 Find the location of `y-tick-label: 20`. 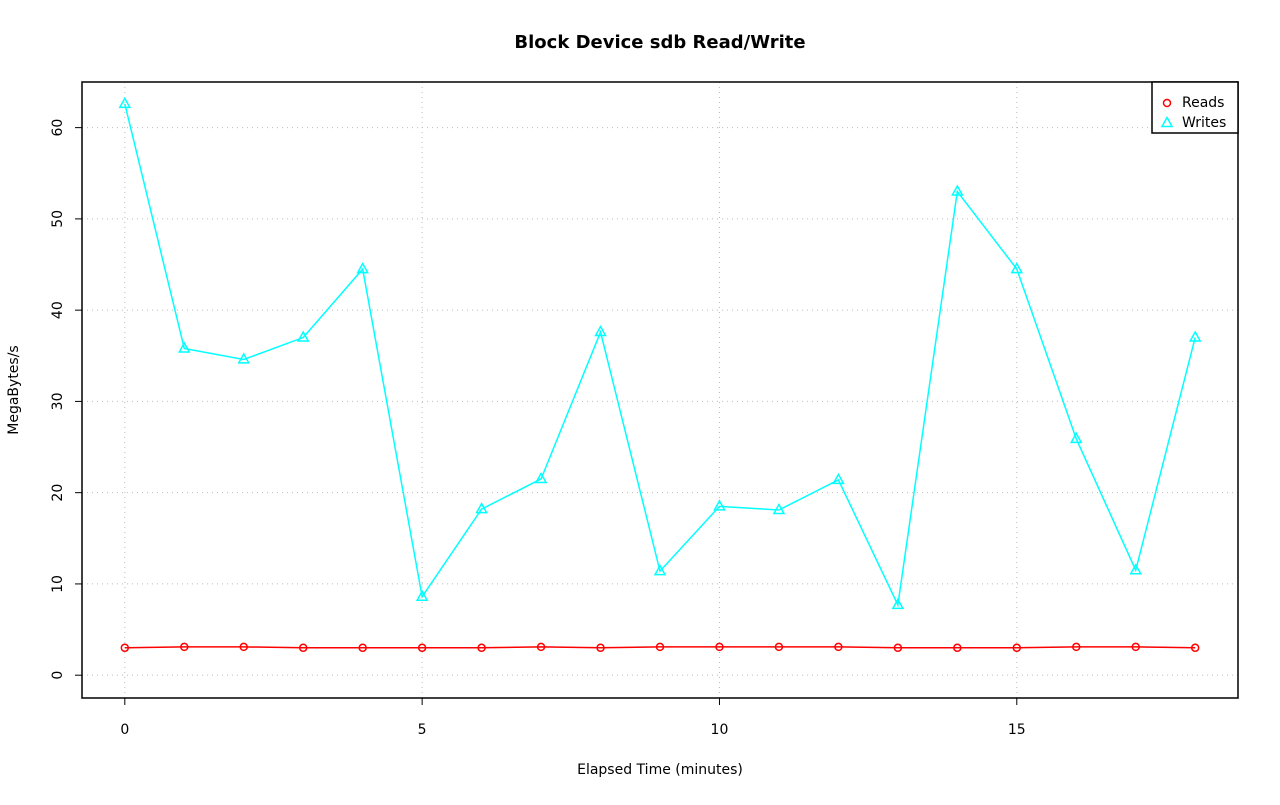

y-tick-label: 20 is located at coordinates (58, 493).